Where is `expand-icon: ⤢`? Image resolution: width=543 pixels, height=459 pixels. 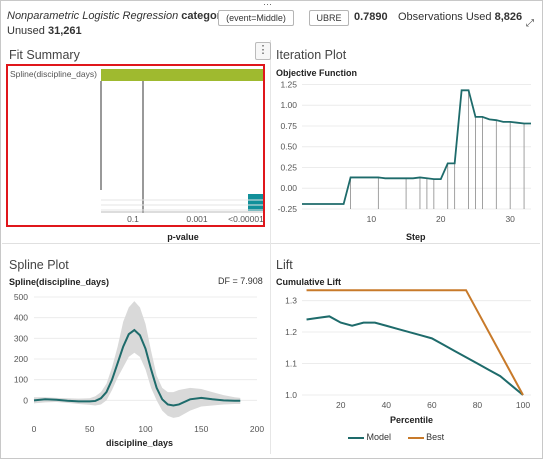 expand-icon: ⤢ is located at coordinates (530, 23).